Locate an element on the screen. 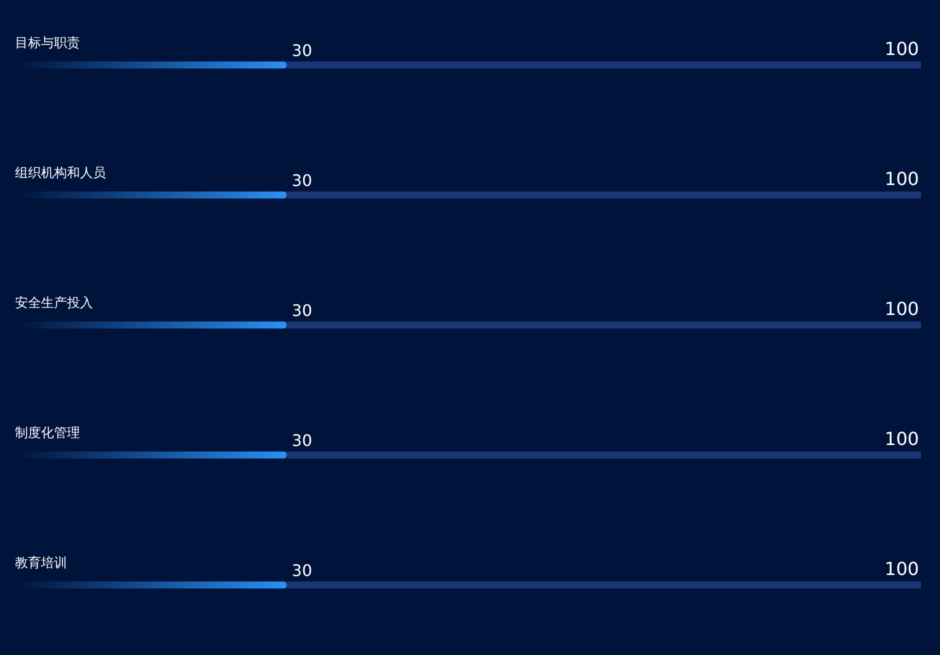  y-tick-label: 制度化管理 is located at coordinates (47, 433).